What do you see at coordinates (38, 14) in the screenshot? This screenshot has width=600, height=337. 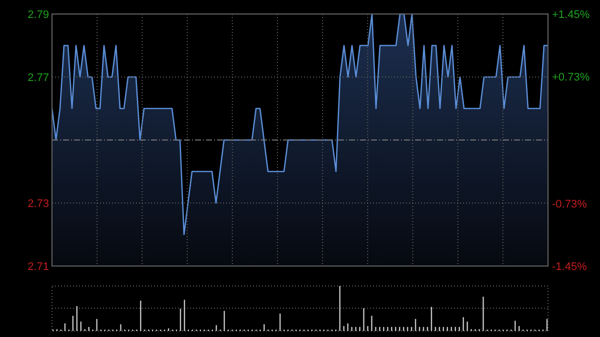 I see `y-tick-label: 2.79` at bounding box center [38, 14].